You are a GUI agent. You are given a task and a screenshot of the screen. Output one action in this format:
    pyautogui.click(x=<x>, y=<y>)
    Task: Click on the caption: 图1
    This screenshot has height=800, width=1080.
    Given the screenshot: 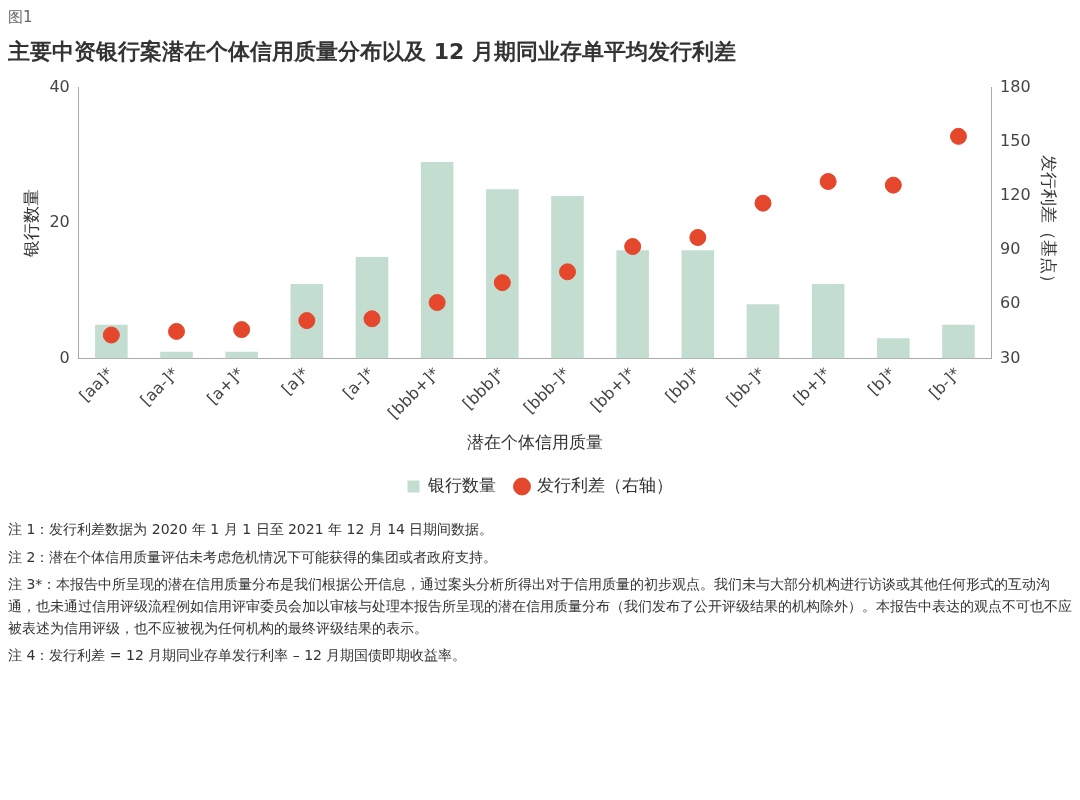 What is the action you would take?
    pyautogui.click(x=21, y=17)
    